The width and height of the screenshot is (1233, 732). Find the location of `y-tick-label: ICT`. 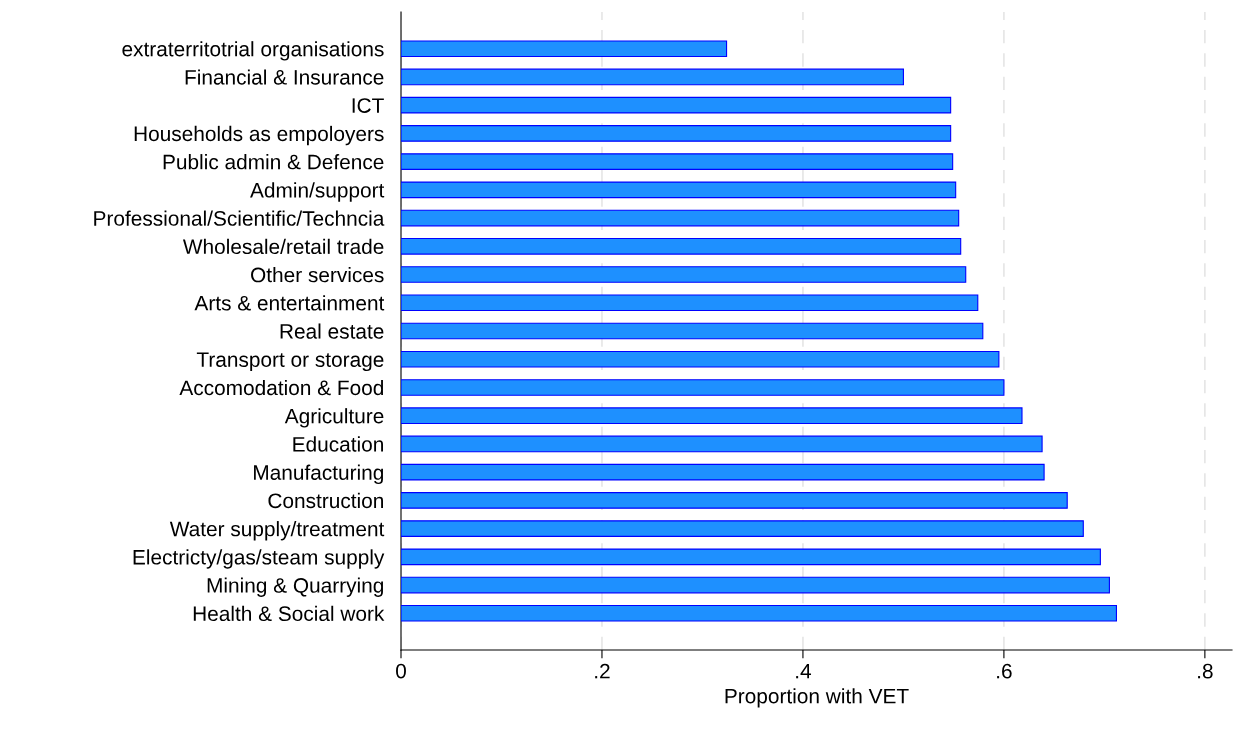

y-tick-label: ICT is located at coordinates (368, 105).